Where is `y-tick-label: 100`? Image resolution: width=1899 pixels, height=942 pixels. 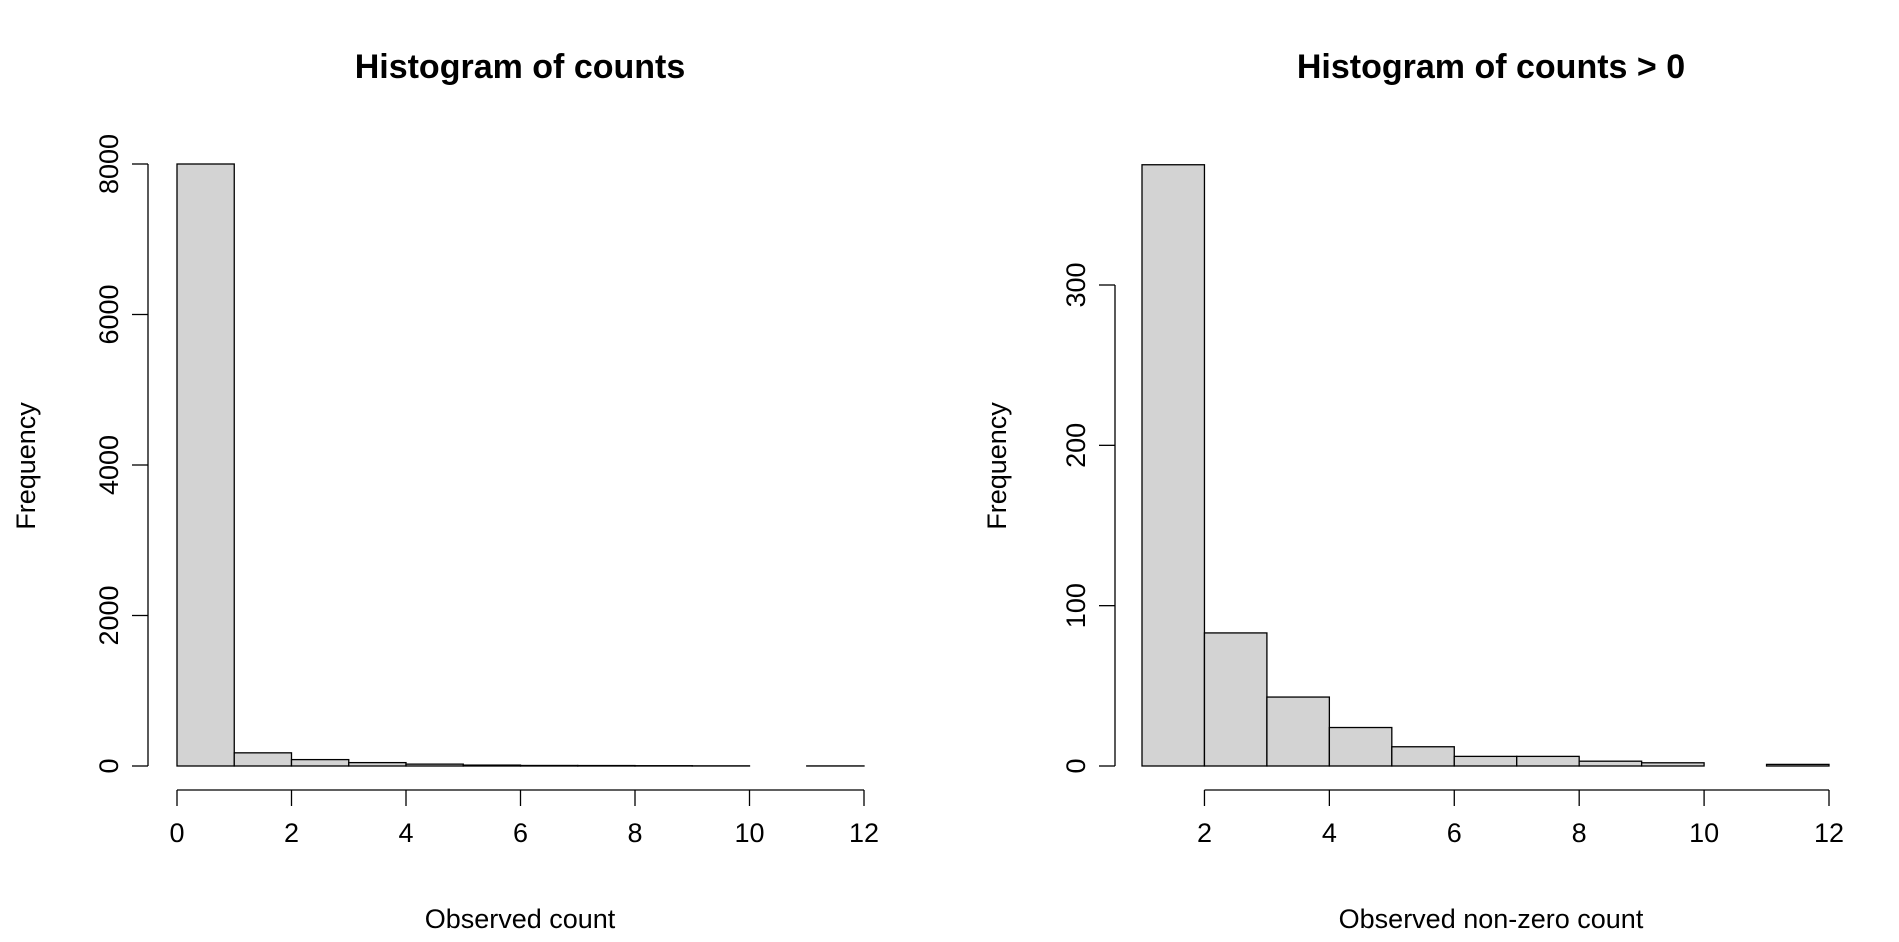 y-tick-label: 100 is located at coordinates (1076, 605).